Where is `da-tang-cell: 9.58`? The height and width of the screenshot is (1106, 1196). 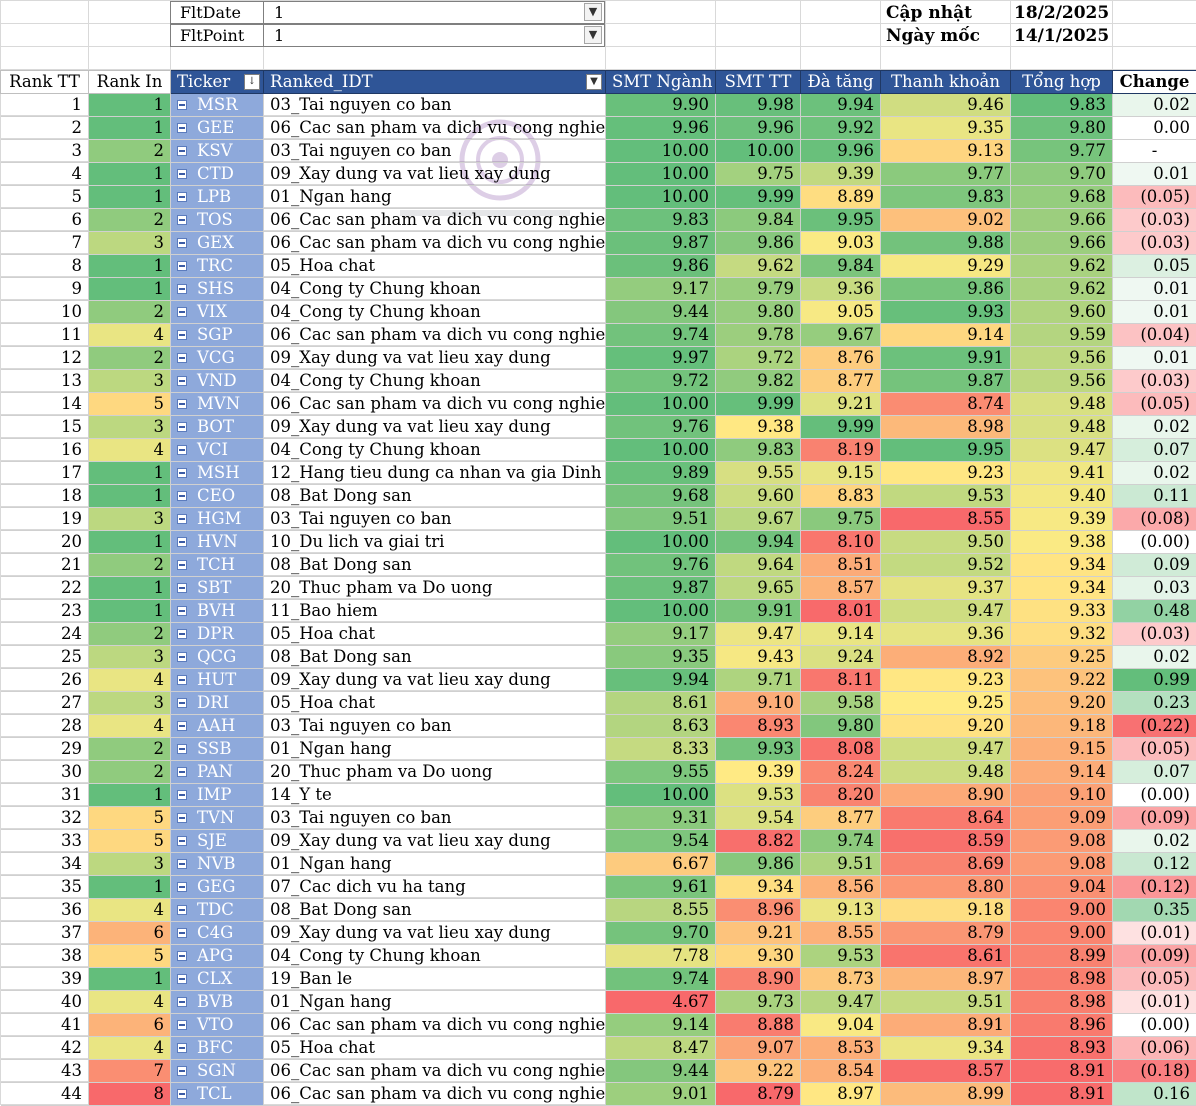 da-tang-cell: 9.58 is located at coordinates (841, 703).